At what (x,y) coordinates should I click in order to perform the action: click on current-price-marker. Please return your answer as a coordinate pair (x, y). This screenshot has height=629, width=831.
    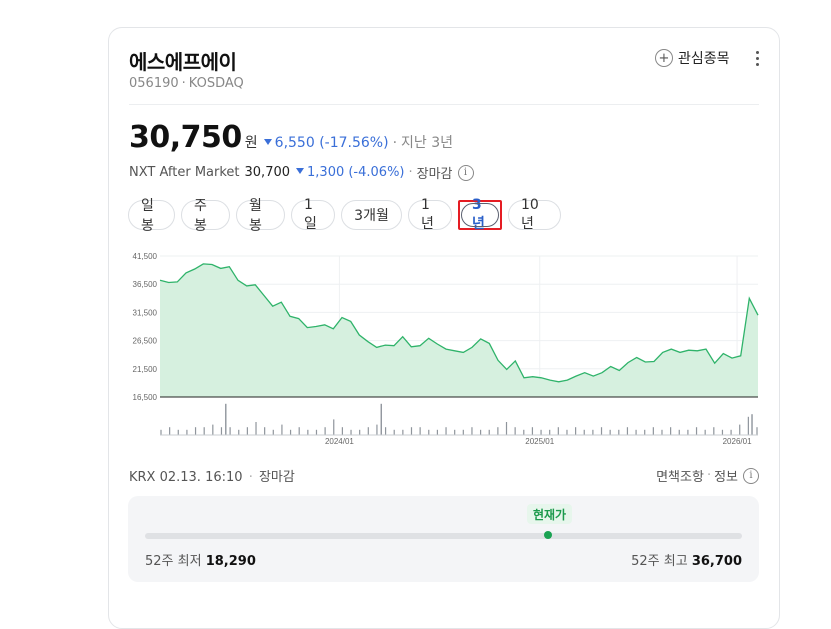
    Looking at the image, I should click on (547, 535).